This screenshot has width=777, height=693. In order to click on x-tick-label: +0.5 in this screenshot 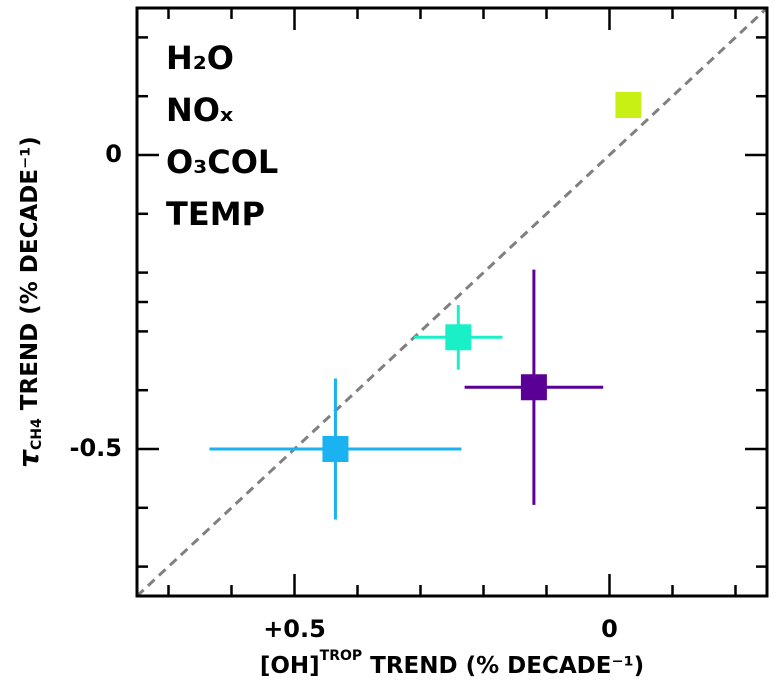, I will do `click(294, 629)`.